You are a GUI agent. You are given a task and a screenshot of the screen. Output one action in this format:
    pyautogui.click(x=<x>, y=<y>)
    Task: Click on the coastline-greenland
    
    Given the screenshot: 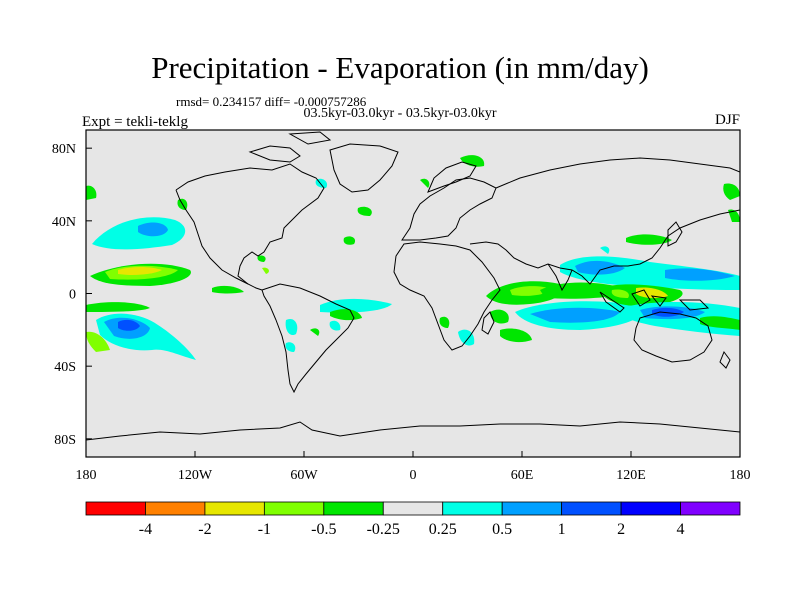 What is the action you would take?
    pyautogui.click(x=364, y=168)
    